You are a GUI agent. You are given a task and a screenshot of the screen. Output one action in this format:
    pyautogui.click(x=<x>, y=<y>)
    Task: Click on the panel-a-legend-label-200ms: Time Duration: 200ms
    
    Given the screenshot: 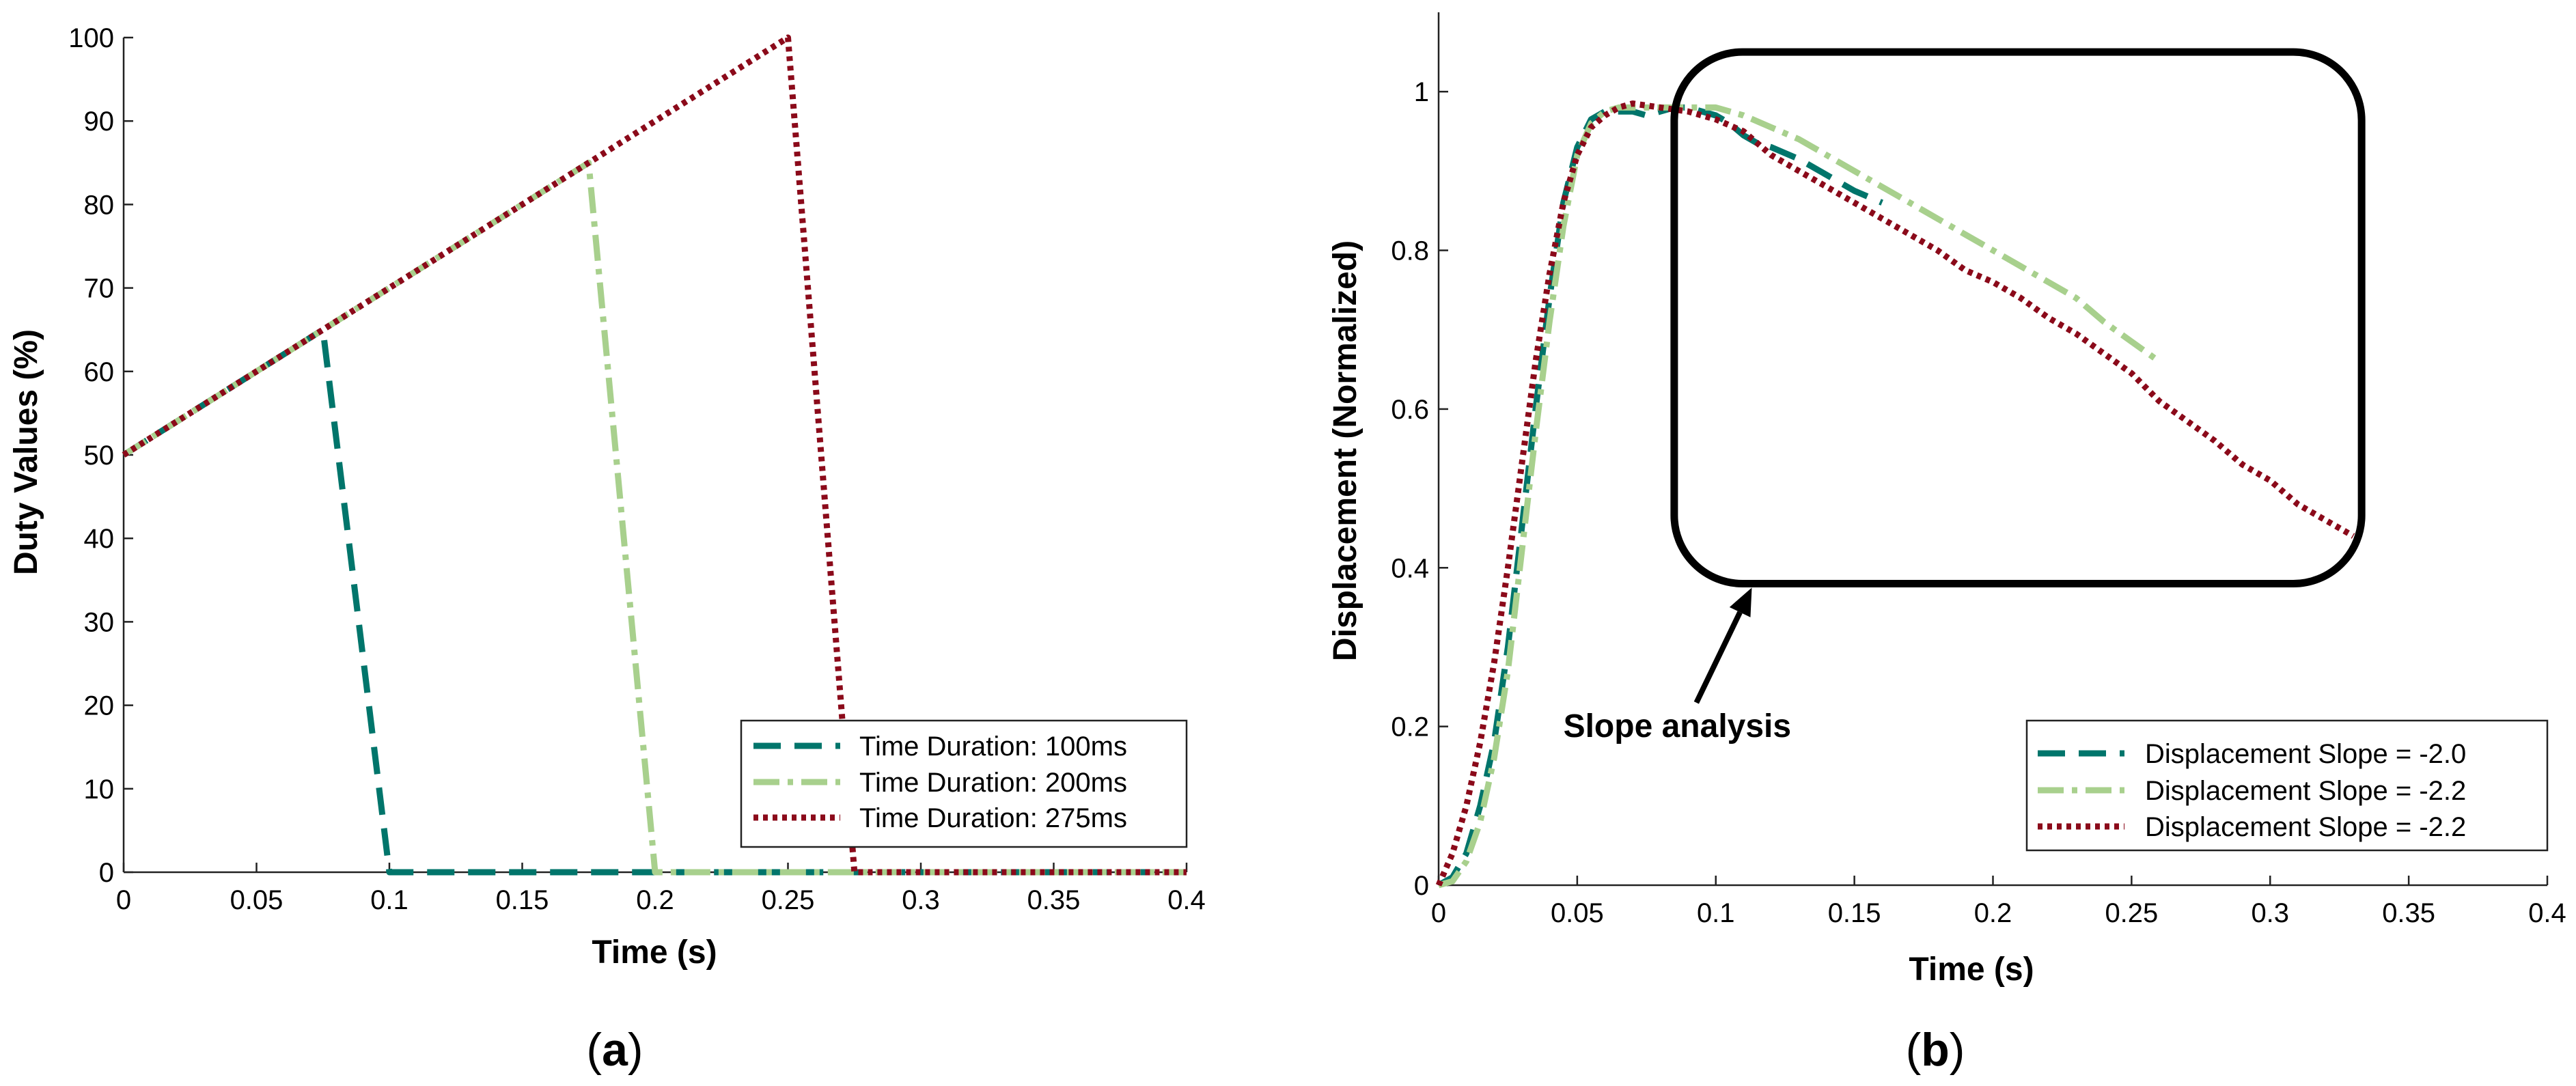 What is the action you would take?
    pyautogui.click(x=993, y=783)
    